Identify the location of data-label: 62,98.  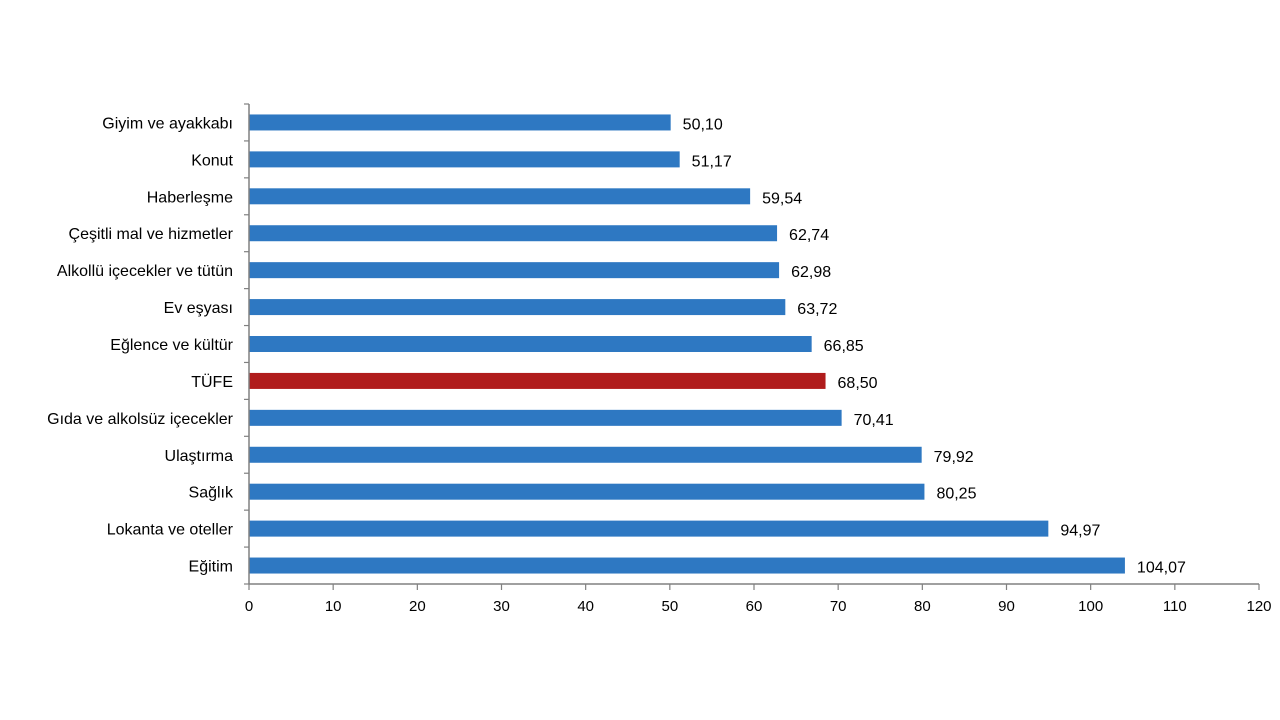
(811, 272).